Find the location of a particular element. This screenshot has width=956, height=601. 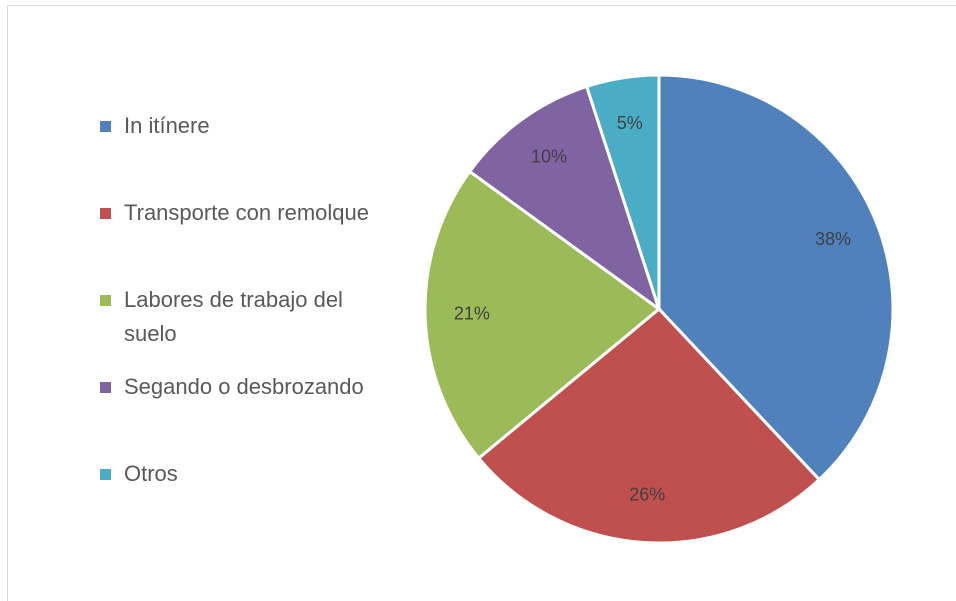

data-label: 21% is located at coordinates (472, 314).